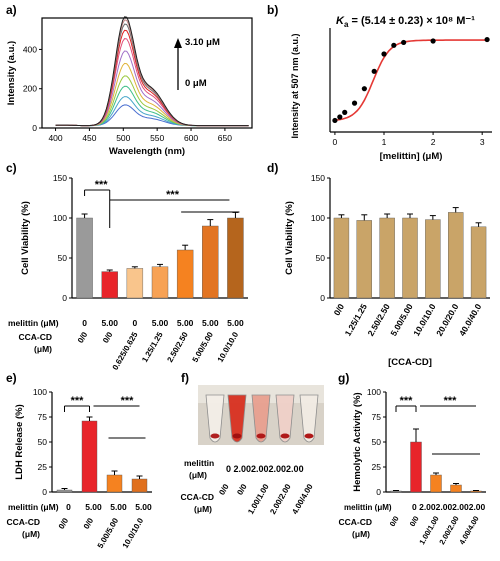  What do you see at coordinates (339, 309) in the screenshot?
I see `d-x-tick-label: 0/0` at bounding box center [339, 309].